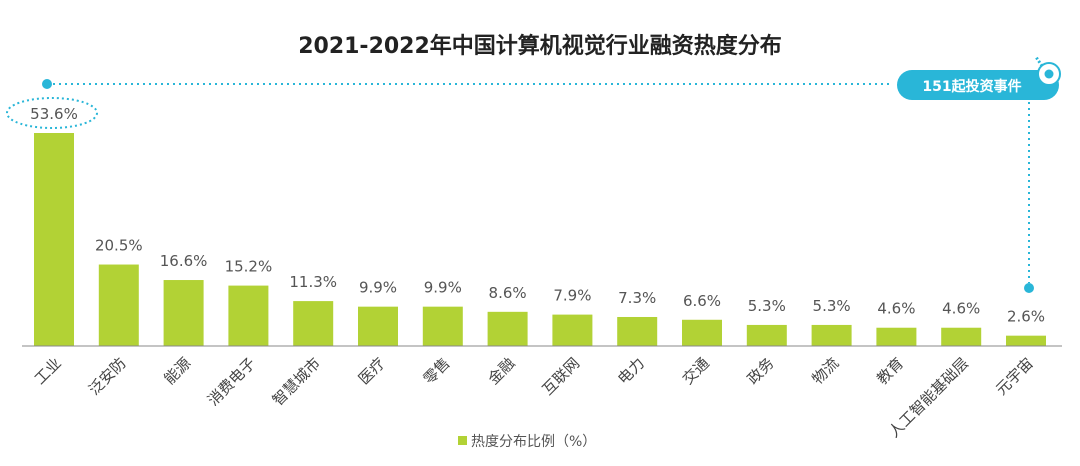 This screenshot has height=466, width=1080. What do you see at coordinates (313, 282) in the screenshot?
I see `value-label-4: 11.3%` at bounding box center [313, 282].